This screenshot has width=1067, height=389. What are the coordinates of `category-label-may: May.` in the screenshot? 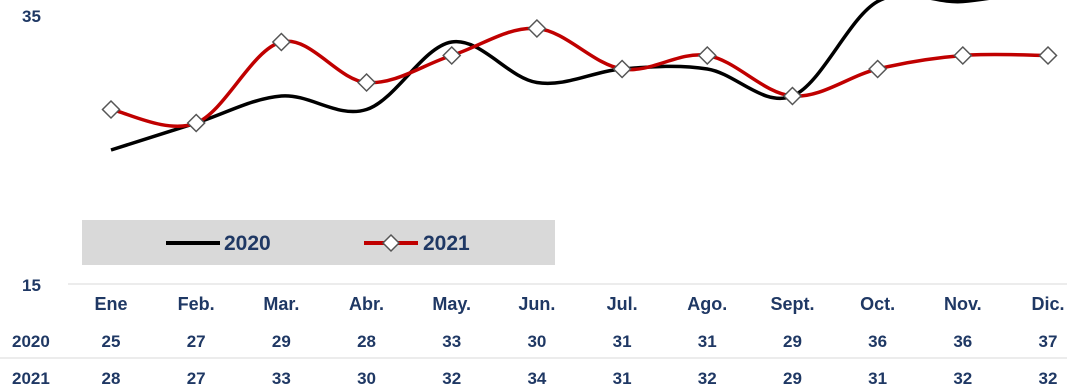 It's located at (451, 304).